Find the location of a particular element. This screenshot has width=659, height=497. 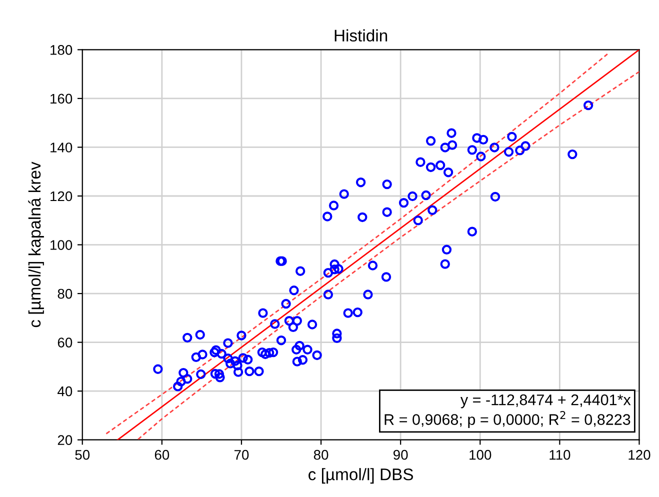

y-tick-label: 160 is located at coordinates (61, 99).